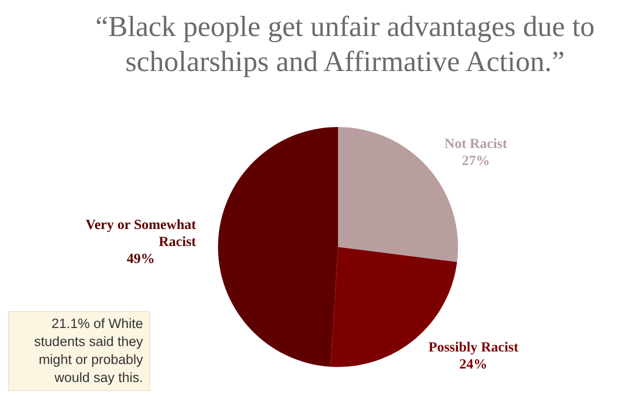  I want to click on text: 21.1% of White students said they might or probably would say this., so click(79, 351).